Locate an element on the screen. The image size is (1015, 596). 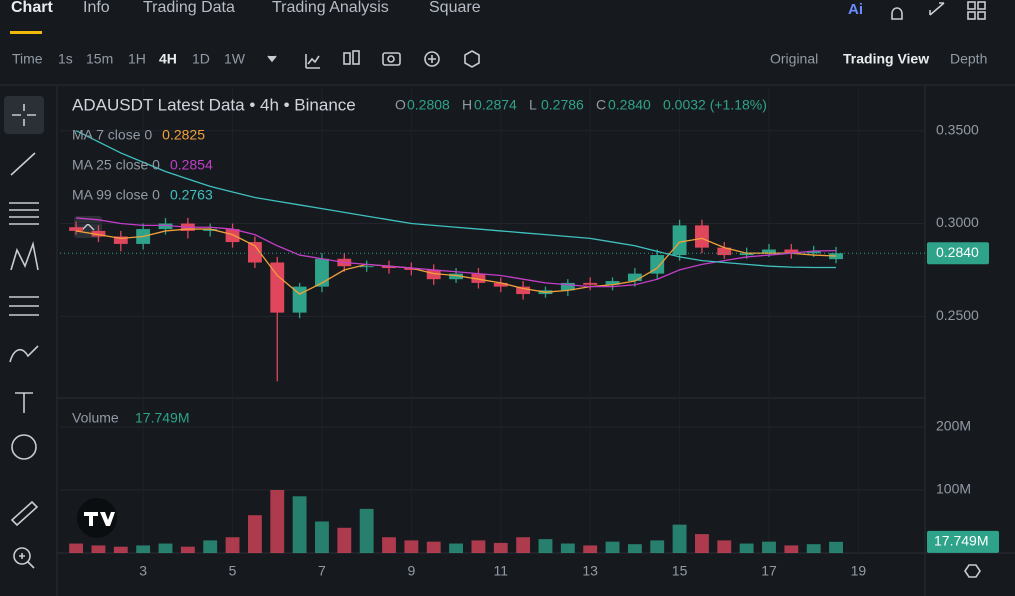
tv-logo-mark is located at coordinates (99, 519).